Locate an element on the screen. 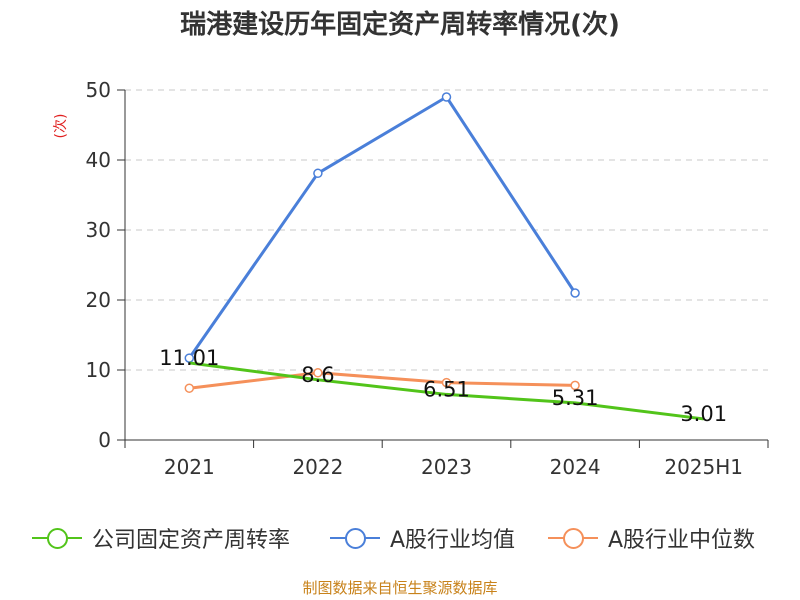 Image resolution: width=800 pixels, height=600 pixels. legend-item-company: 公司固定资产周转率 is located at coordinates (161, 538).